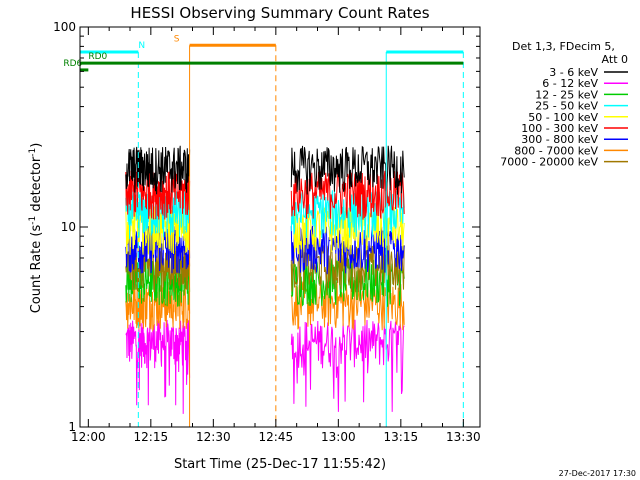  Describe the element at coordinates (463, 437) in the screenshot. I see `x-tick-label: 13:30` at that location.